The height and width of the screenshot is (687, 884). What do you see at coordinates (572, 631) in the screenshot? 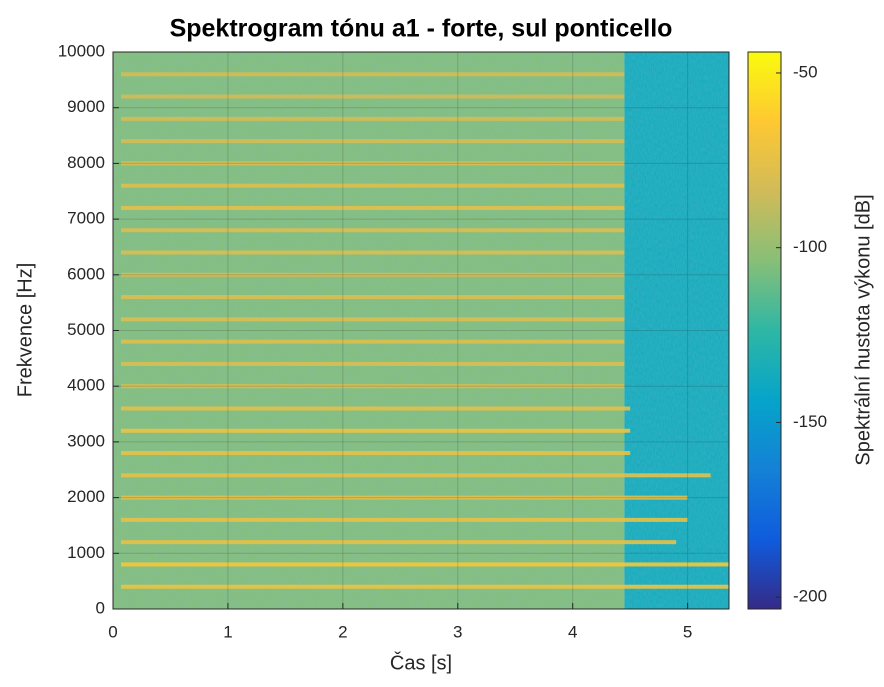
I see `x-tick-label: 4` at bounding box center [572, 631].